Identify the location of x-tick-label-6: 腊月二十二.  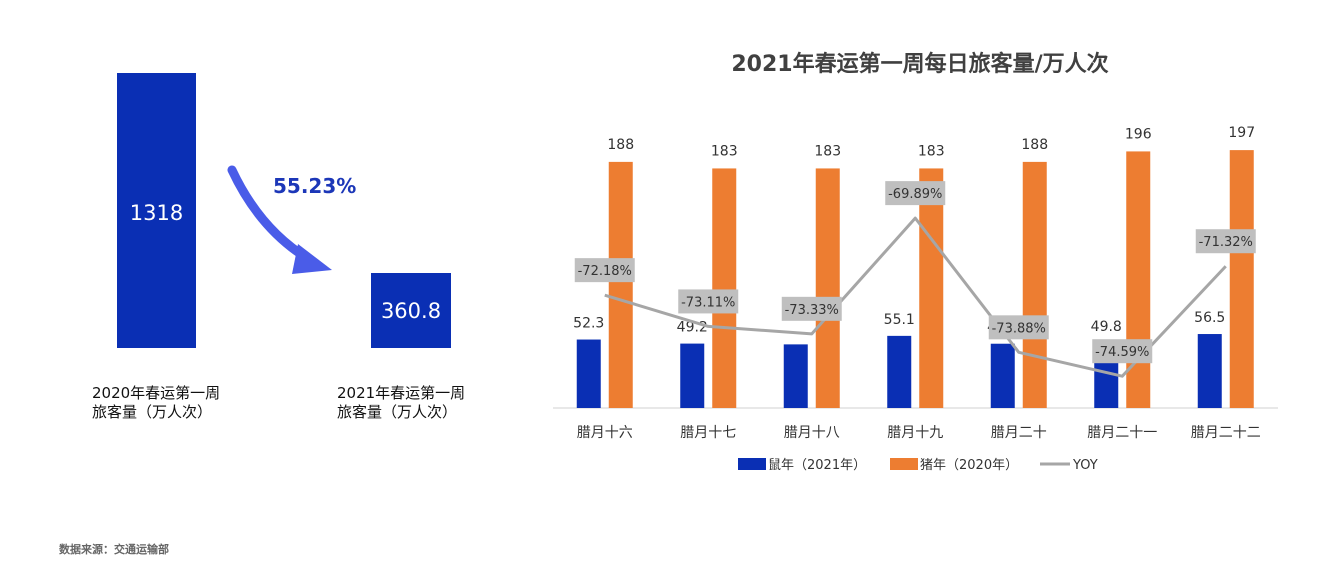
(1226, 433).